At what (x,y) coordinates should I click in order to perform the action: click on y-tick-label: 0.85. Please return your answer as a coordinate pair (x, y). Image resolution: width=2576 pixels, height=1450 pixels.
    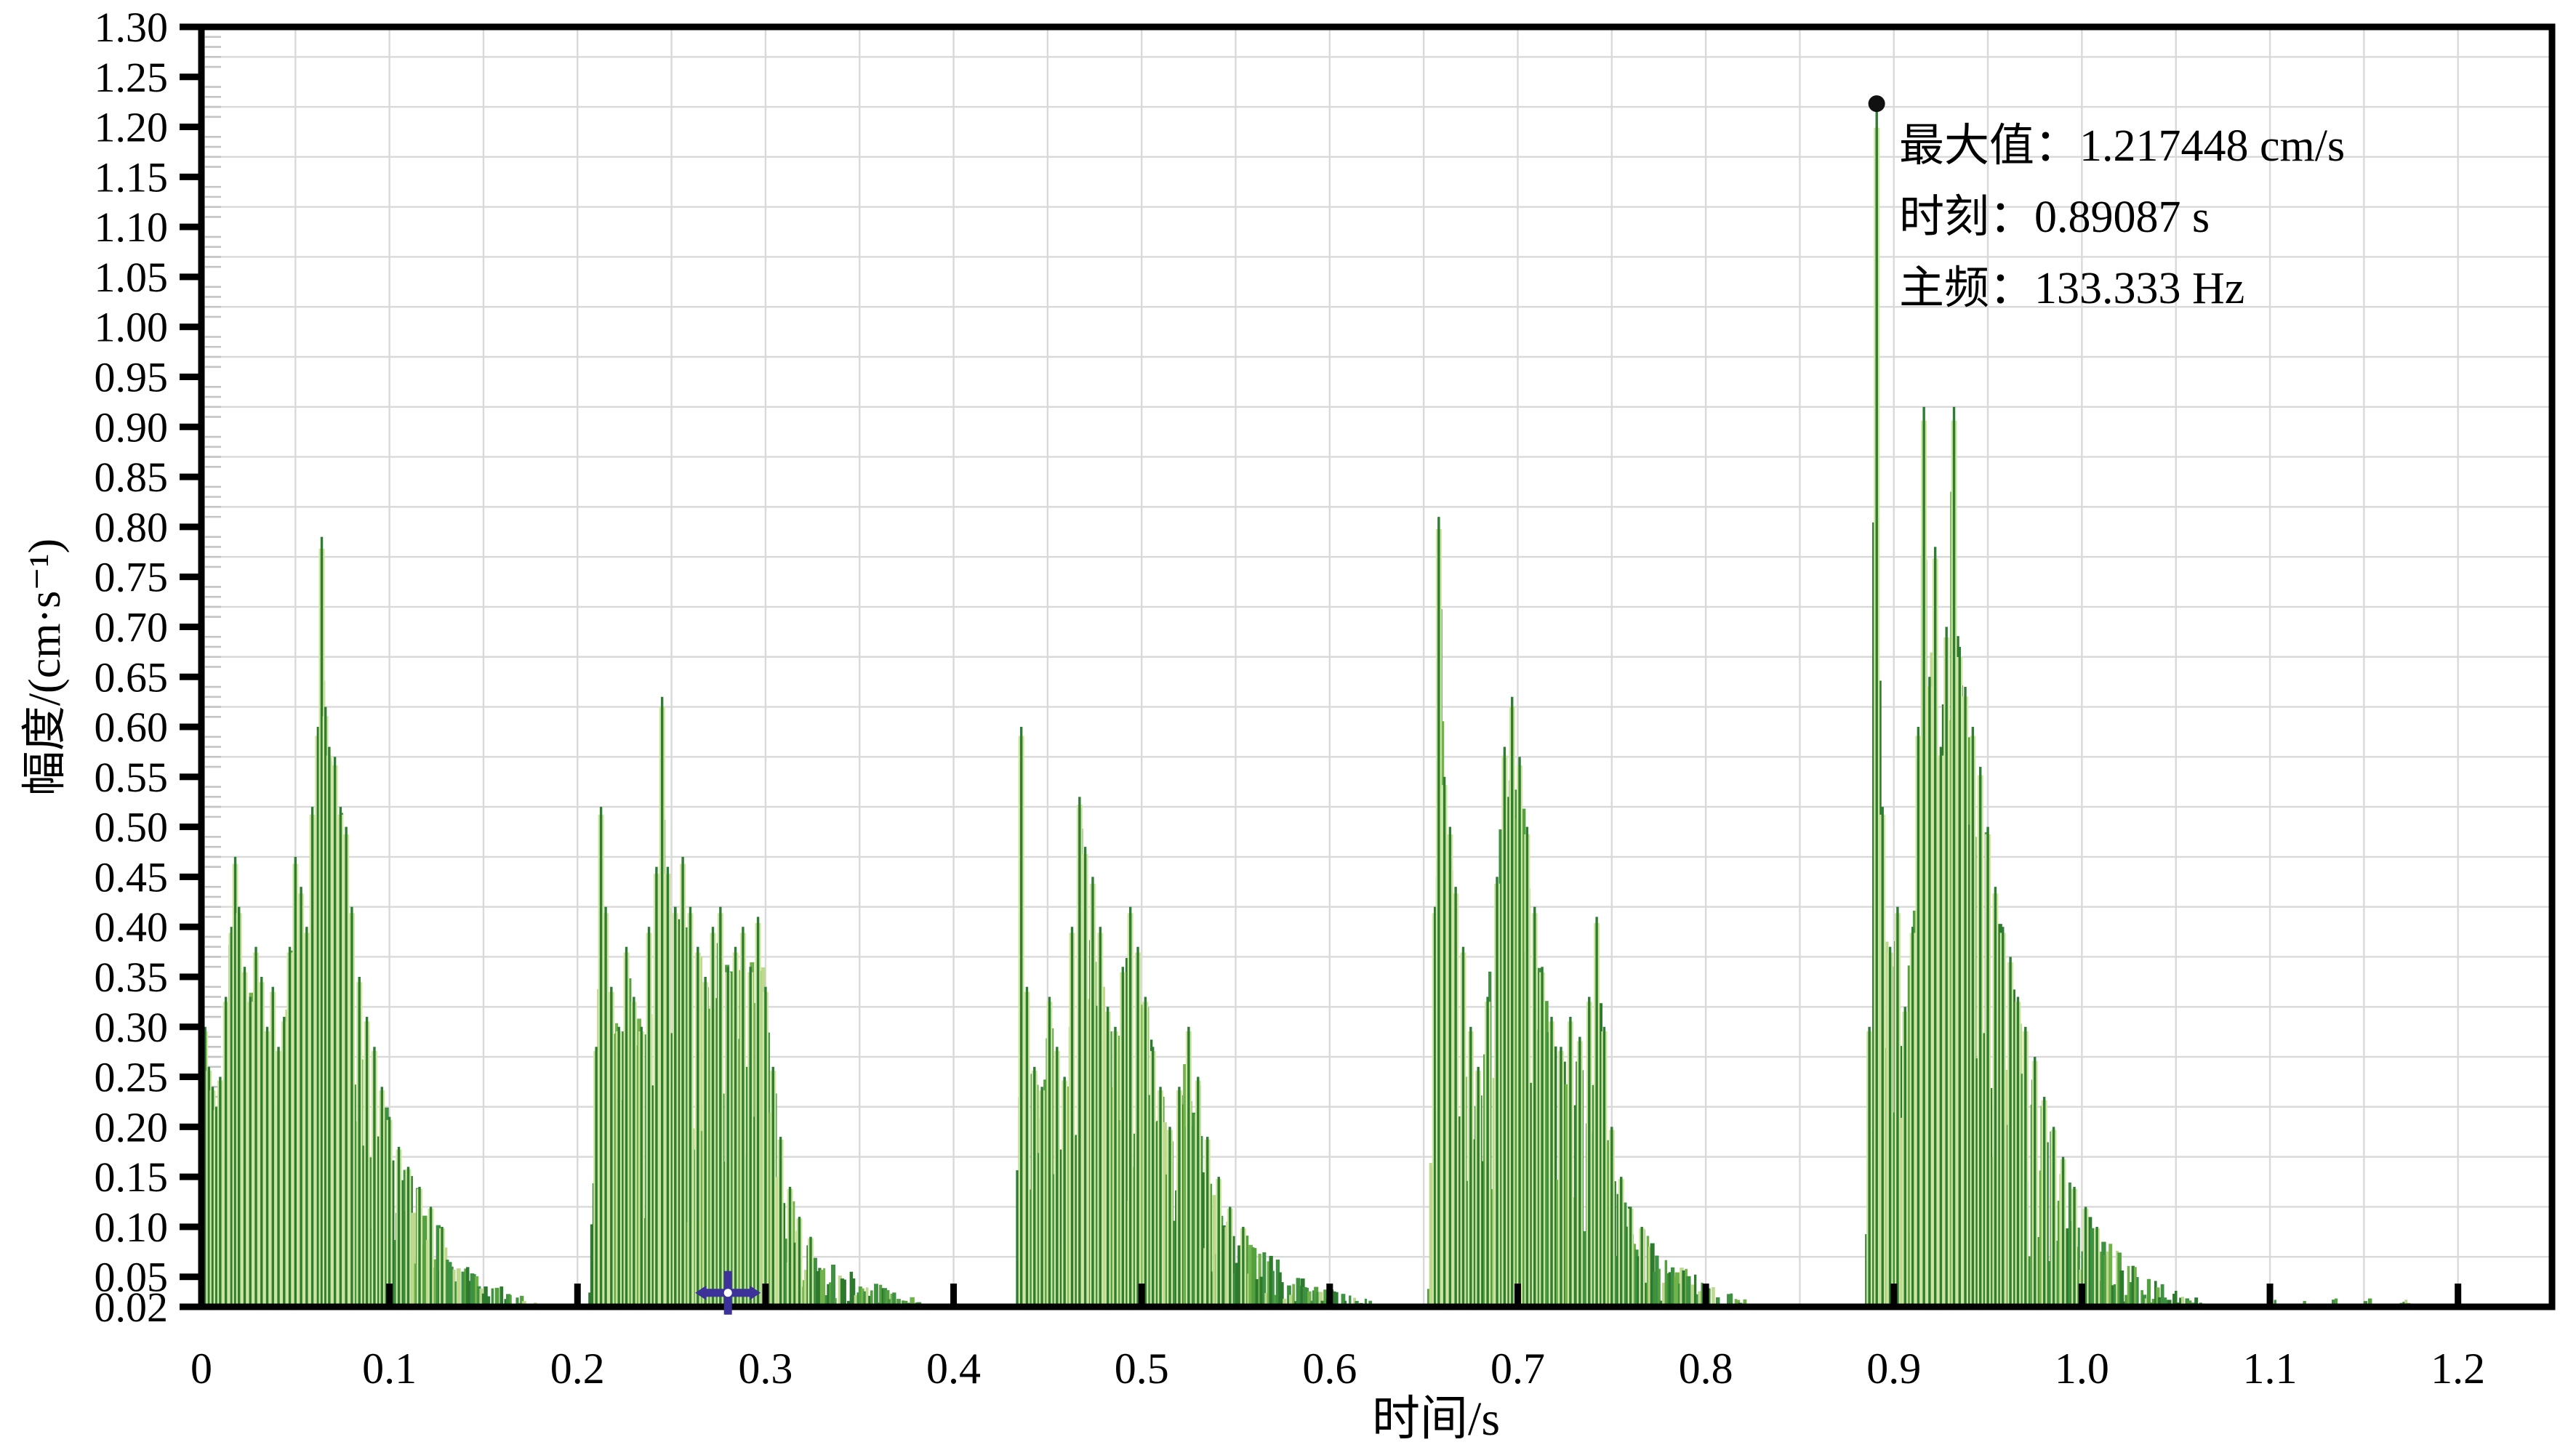
    Looking at the image, I should click on (132, 477).